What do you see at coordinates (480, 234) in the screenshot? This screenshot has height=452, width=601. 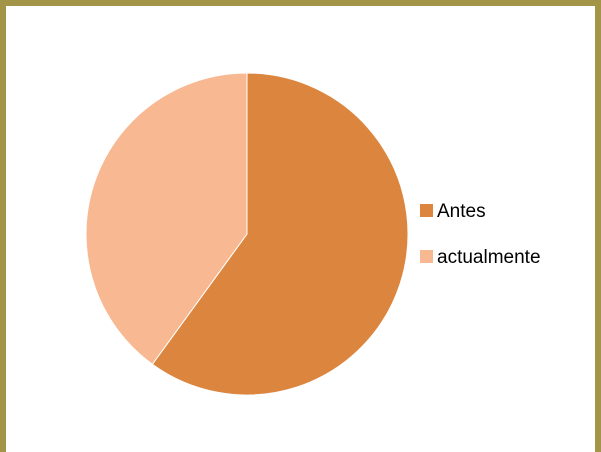 I see `legend: Antes actualmente` at bounding box center [480, 234].